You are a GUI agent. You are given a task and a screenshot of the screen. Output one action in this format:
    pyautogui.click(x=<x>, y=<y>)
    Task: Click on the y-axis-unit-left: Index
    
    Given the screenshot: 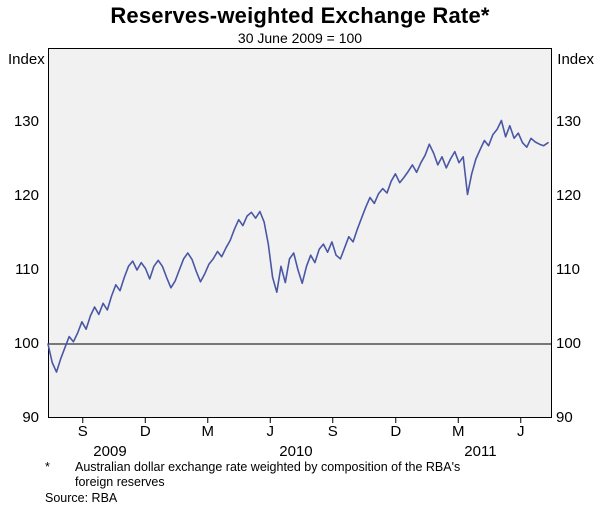 What is the action you would take?
    pyautogui.click(x=26, y=59)
    